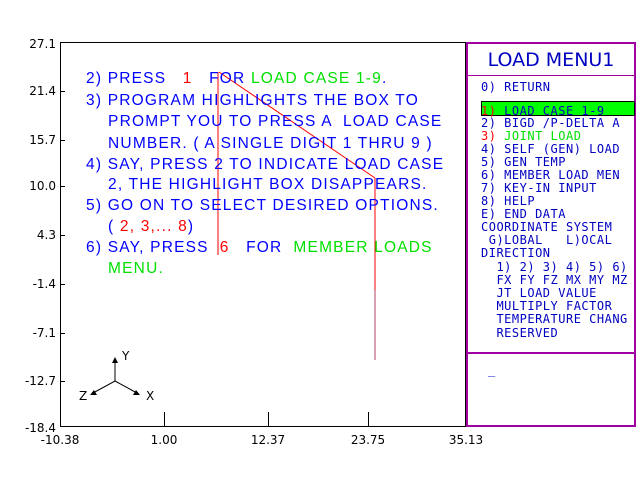  Describe the element at coordinates (46, 235) in the screenshot. I see `y-tick-label: 4.3` at that location.